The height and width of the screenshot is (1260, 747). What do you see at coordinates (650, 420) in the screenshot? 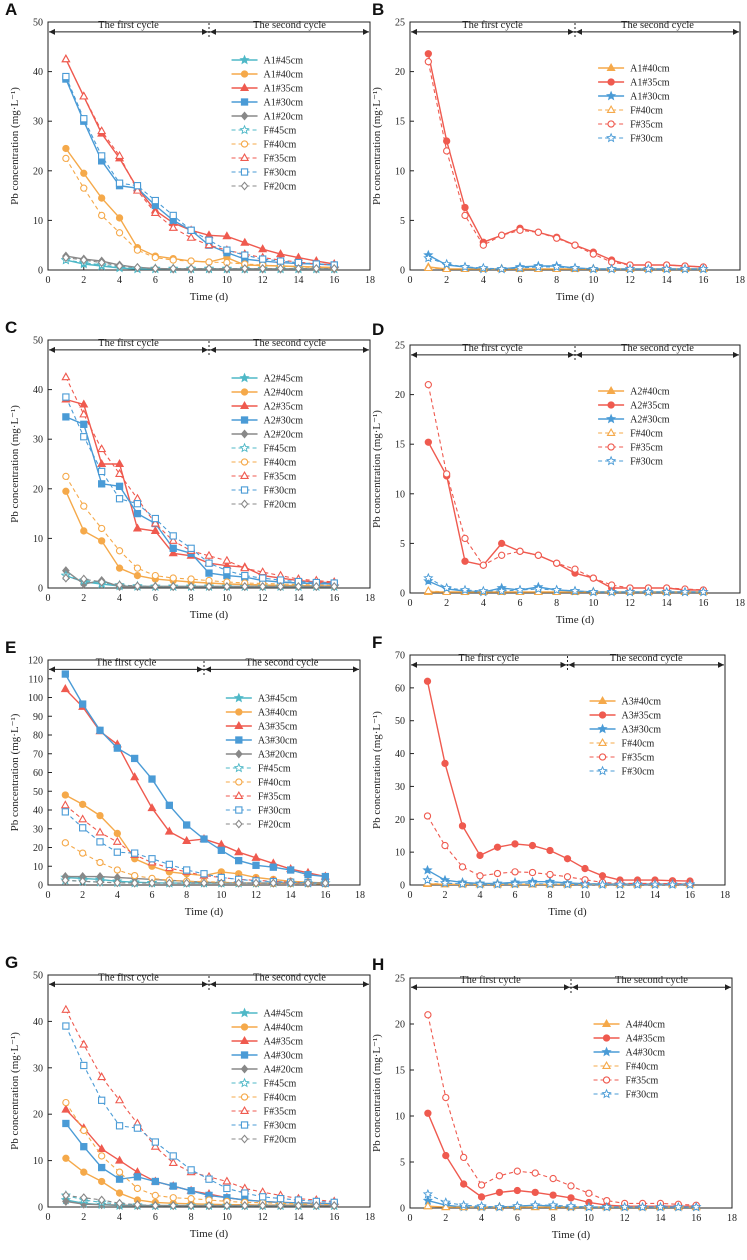
I see `legend-label: A2#30cm` at bounding box center [650, 420].